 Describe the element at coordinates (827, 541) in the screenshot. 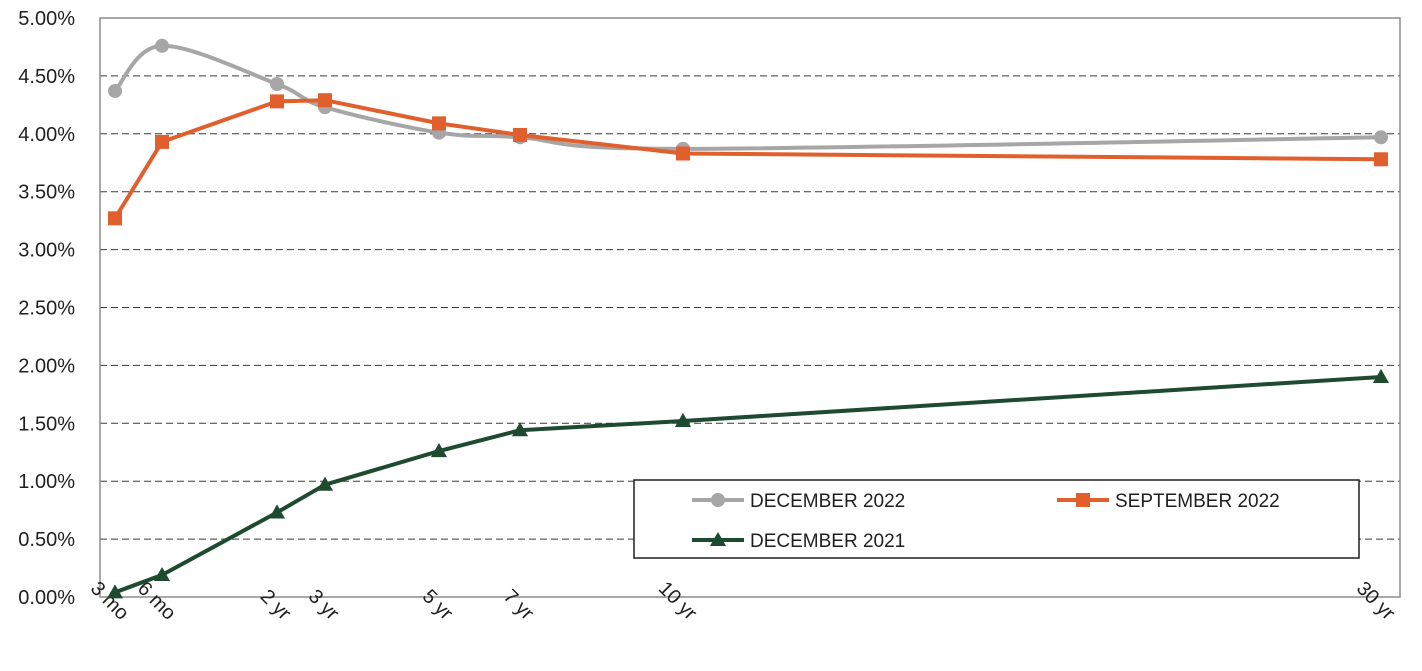

I see `legend-label: DECEMBER 2021` at that location.